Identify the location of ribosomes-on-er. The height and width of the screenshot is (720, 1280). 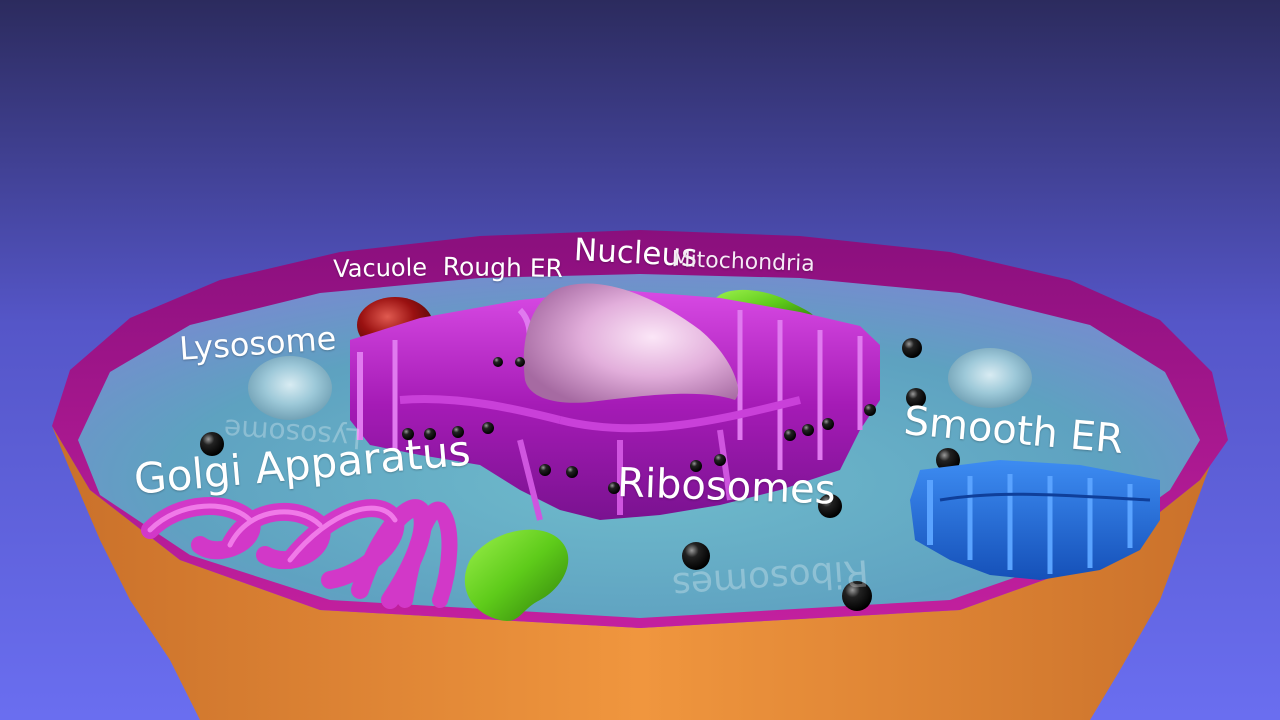
(639, 425).